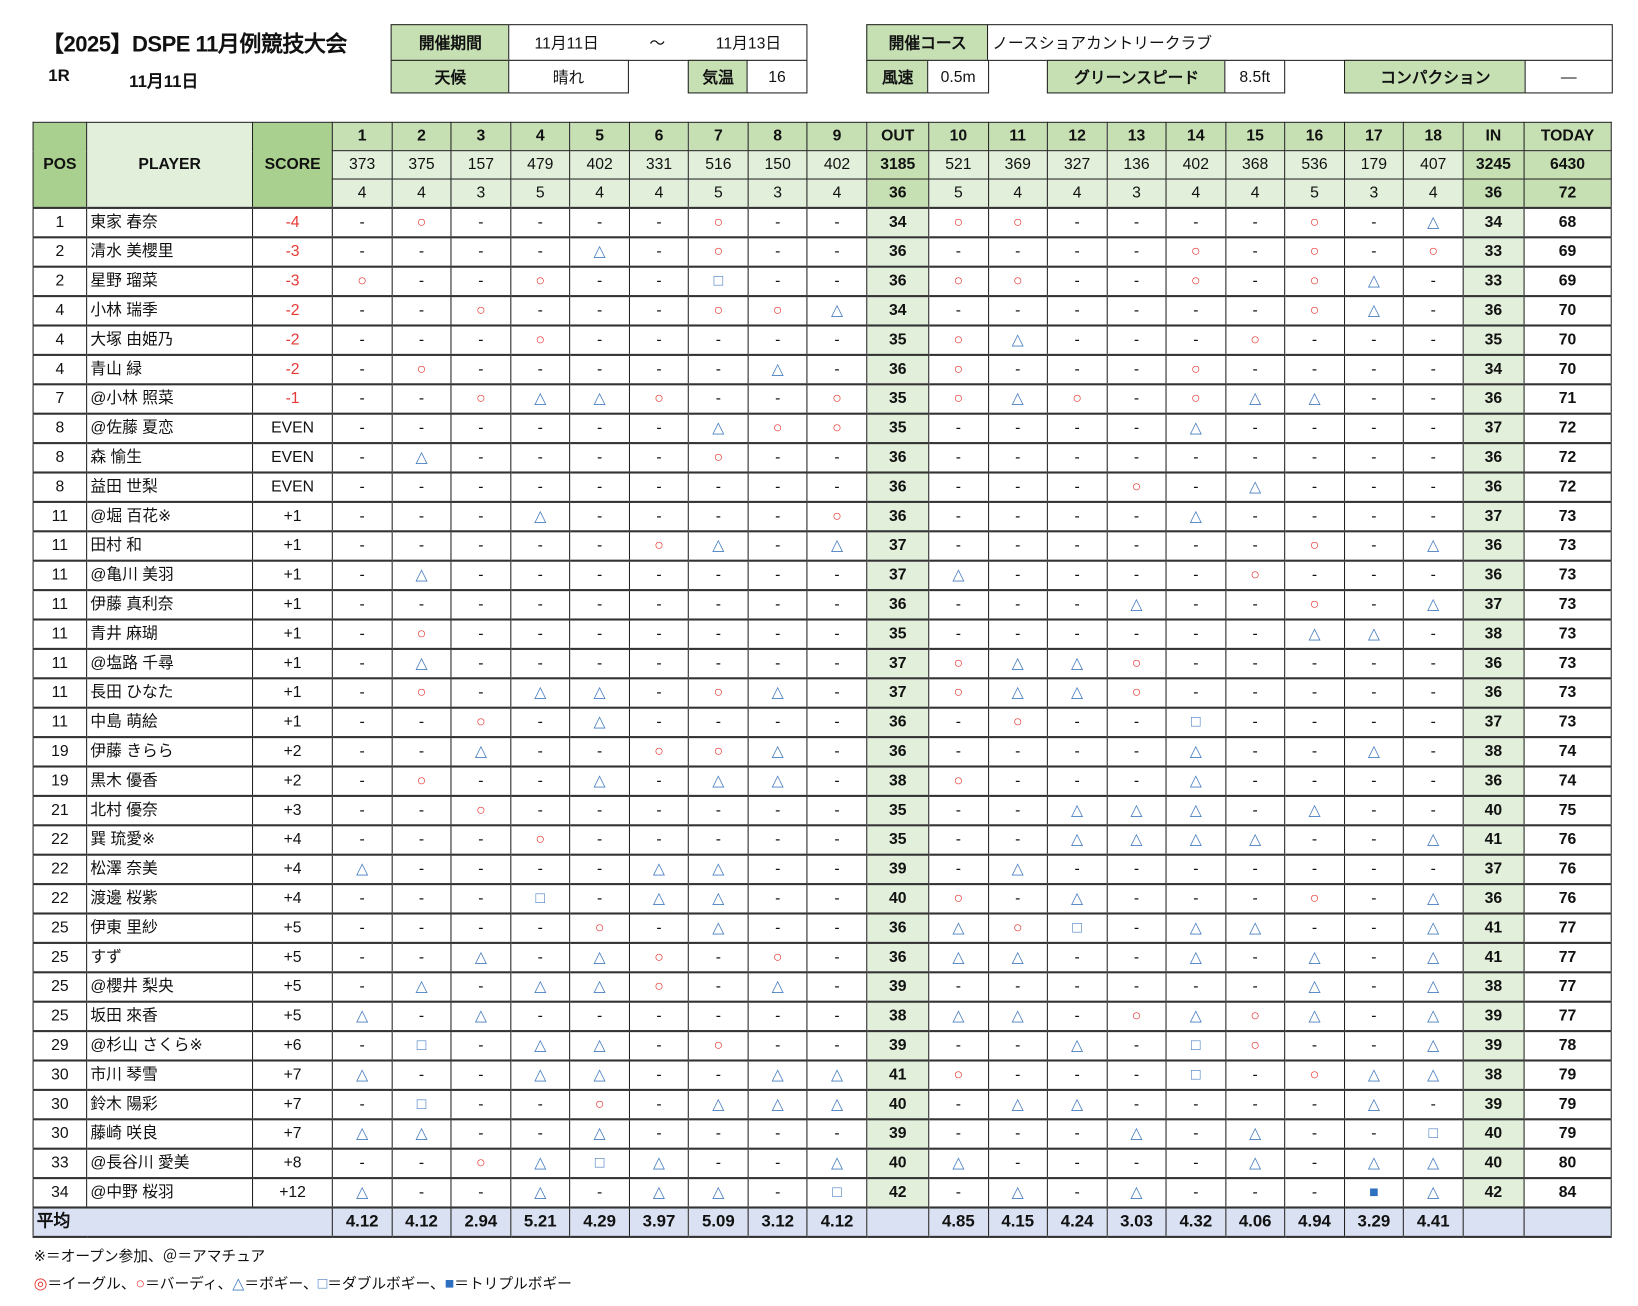 The width and height of the screenshot is (1638, 1306). What do you see at coordinates (170, 1134) in the screenshot?
I see `player-name: 藤崎 咲良` at bounding box center [170, 1134].